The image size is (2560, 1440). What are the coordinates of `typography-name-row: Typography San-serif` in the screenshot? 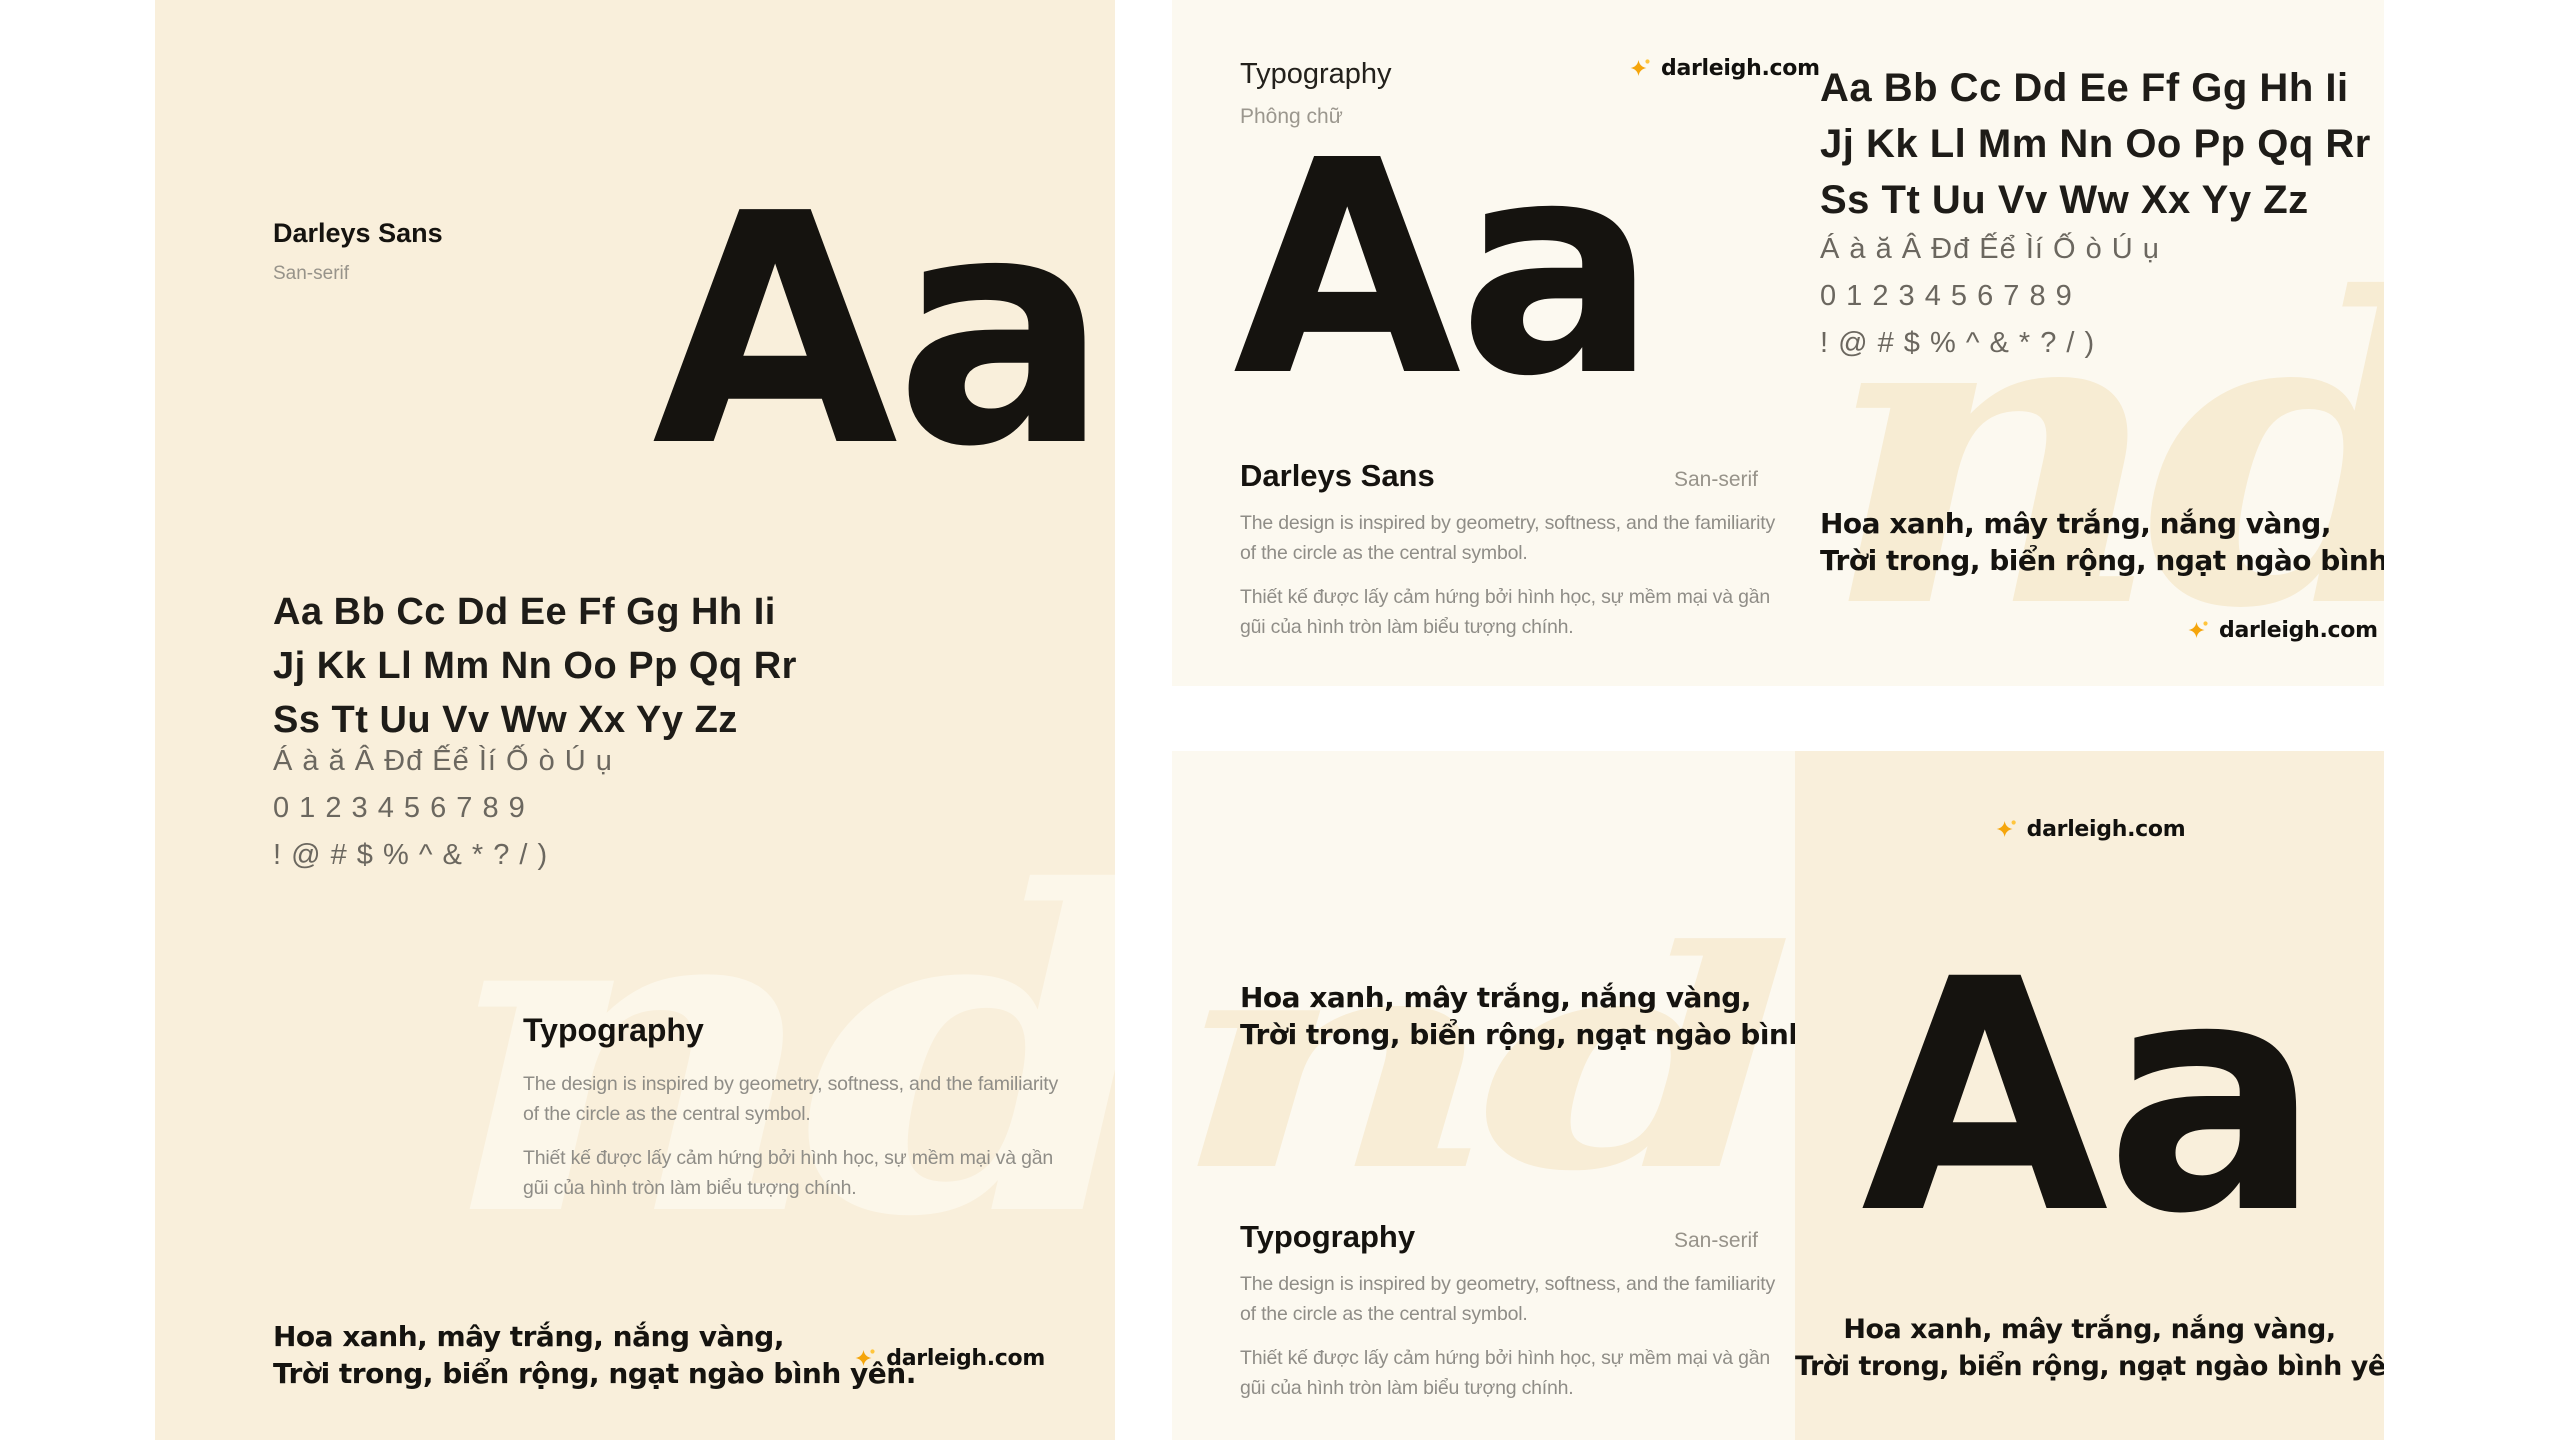 It's located at (1499, 1237).